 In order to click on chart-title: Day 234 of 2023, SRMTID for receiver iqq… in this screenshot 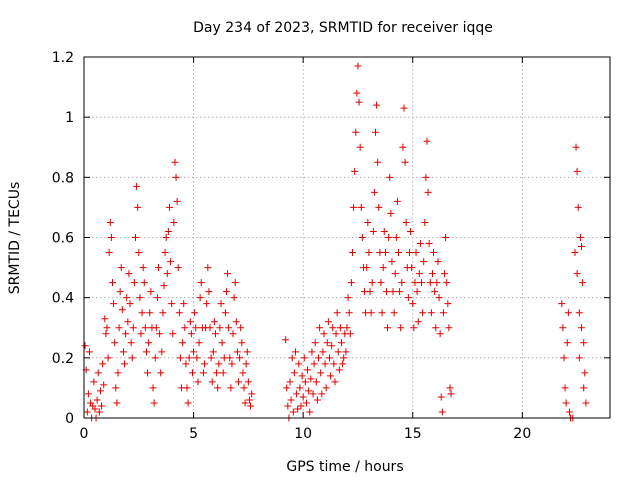, I will do `click(343, 28)`.